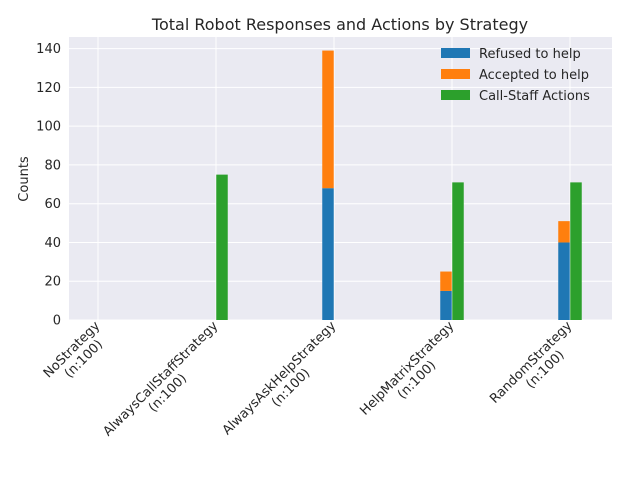 The height and width of the screenshot is (485, 640). Describe the element at coordinates (48, 49) in the screenshot. I see `y-tick-label: 140` at that location.